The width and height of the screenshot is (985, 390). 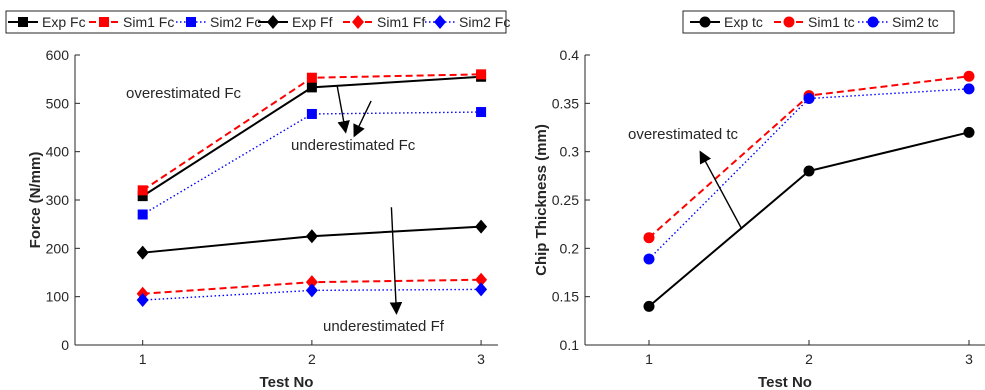 I want to click on y-tick-label: 600, so click(x=58, y=55).